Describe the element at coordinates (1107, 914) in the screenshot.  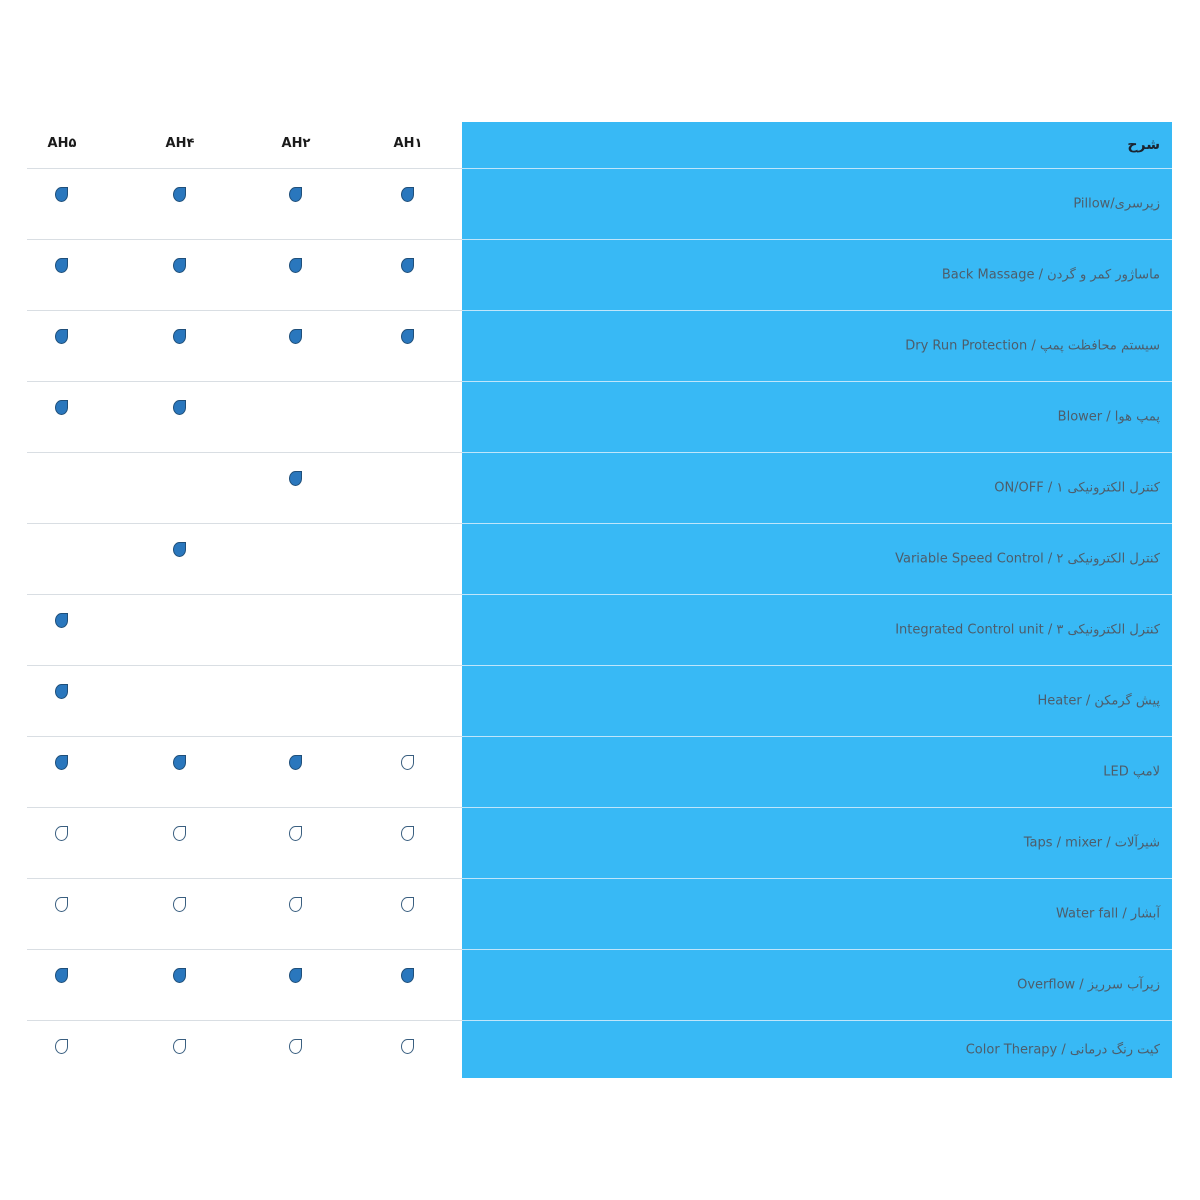
I see `feature-label: آبشار / Water fall` at that location.